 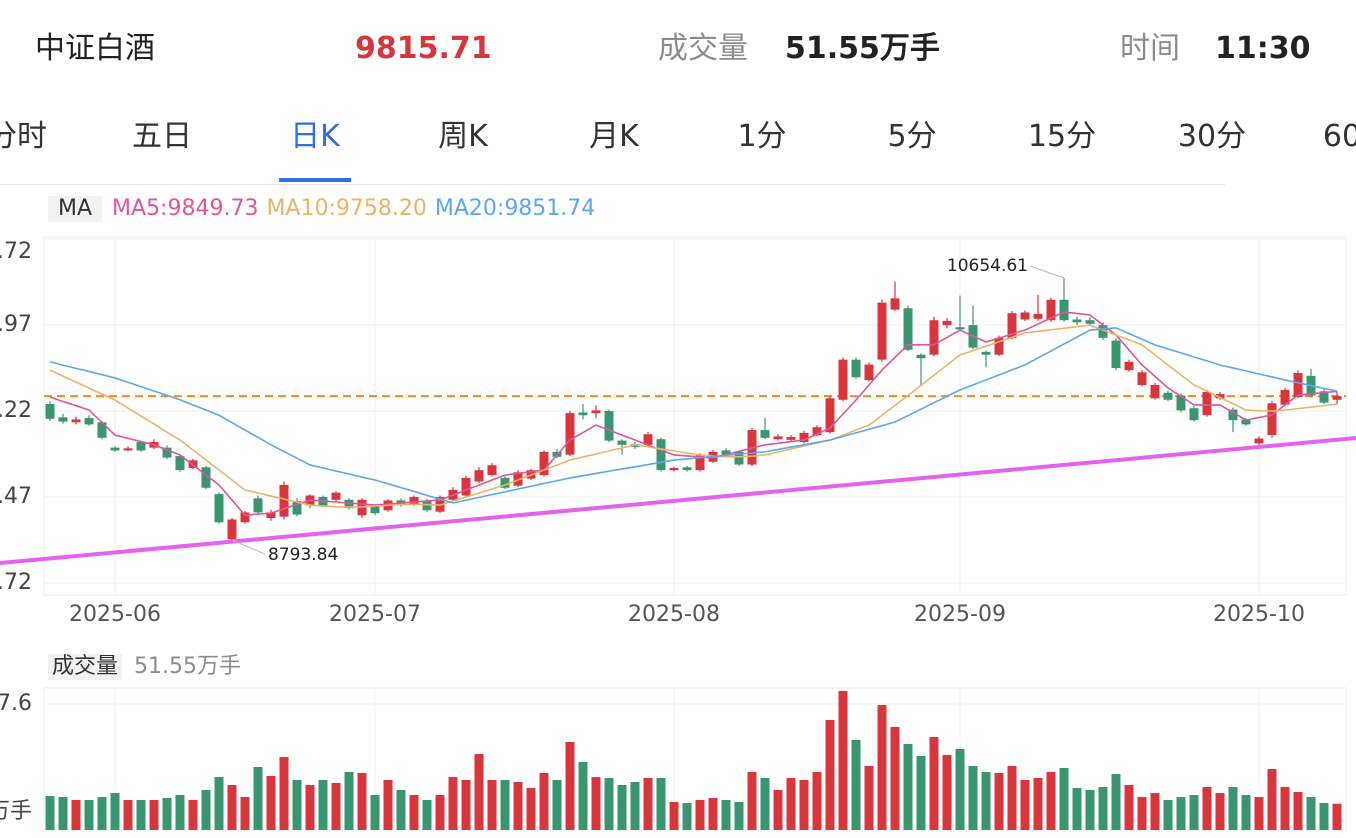 What do you see at coordinates (762, 136) in the screenshot?
I see `tab: 1分` at bounding box center [762, 136].